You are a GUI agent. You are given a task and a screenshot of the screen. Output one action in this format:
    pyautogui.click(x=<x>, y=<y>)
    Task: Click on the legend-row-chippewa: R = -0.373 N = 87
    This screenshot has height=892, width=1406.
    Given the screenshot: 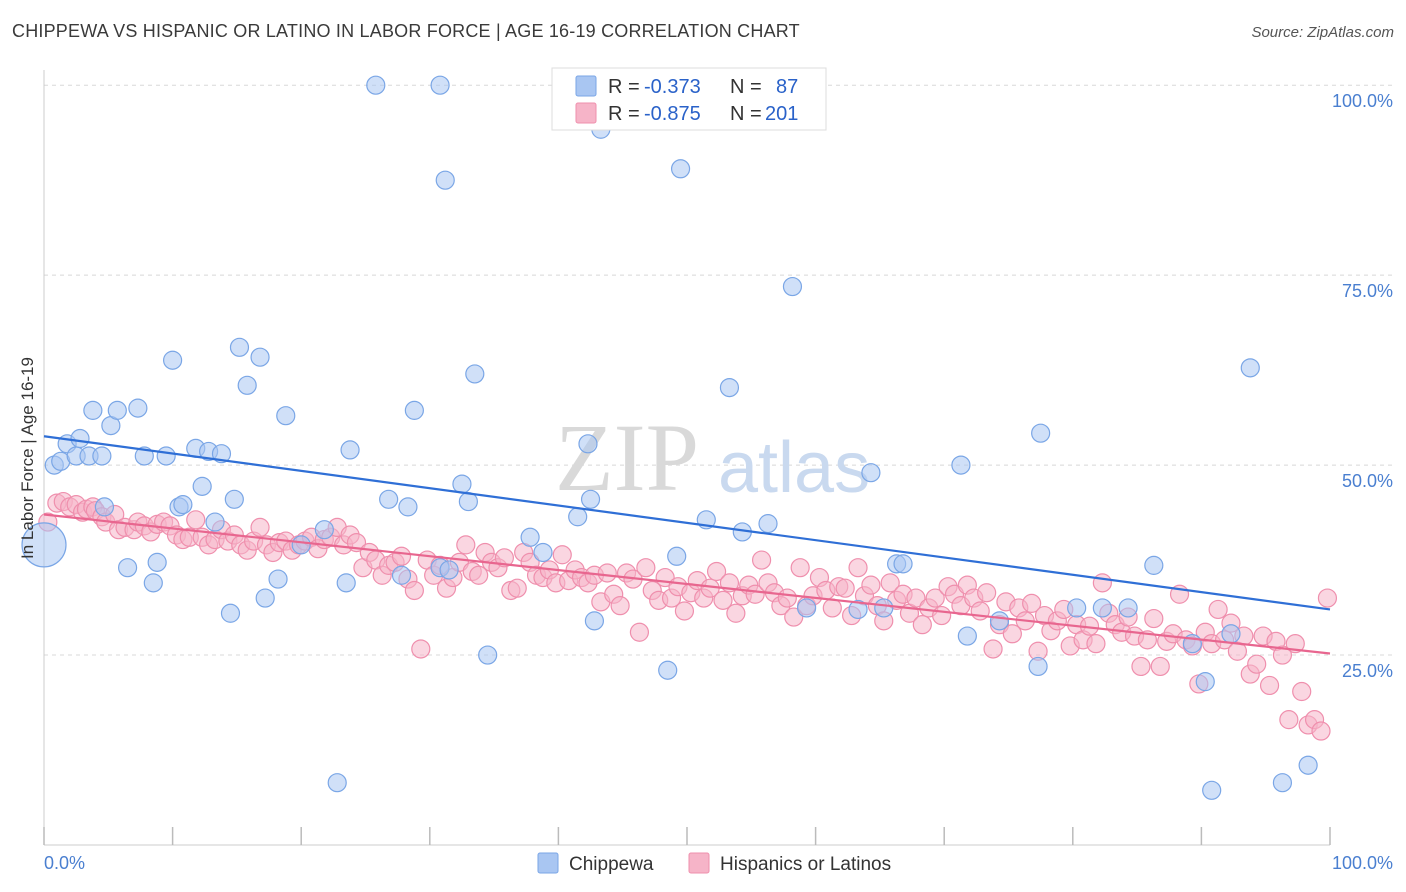 What is the action you would take?
    pyautogui.click(x=686, y=86)
    